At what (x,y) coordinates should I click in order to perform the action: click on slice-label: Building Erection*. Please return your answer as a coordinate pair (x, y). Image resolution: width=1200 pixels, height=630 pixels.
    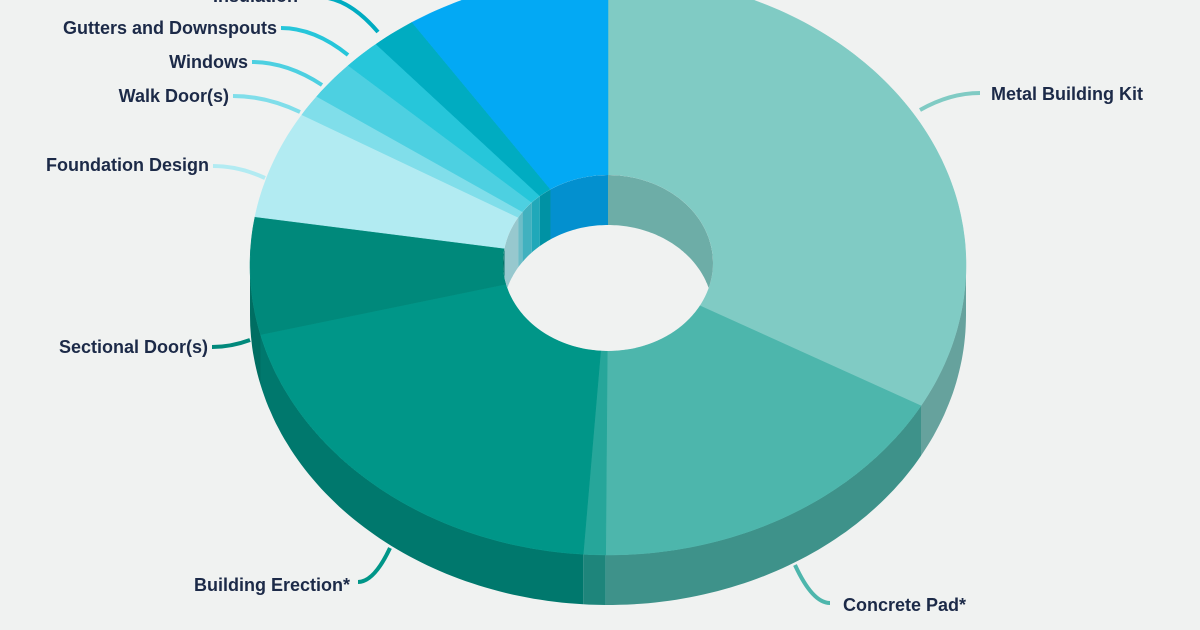
    Looking at the image, I should click on (272, 585).